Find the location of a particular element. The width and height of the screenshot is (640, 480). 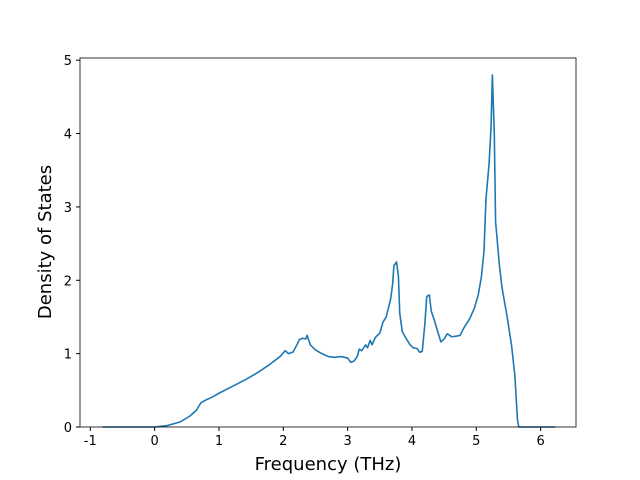

y-tick-label: 4 is located at coordinates (68, 135).